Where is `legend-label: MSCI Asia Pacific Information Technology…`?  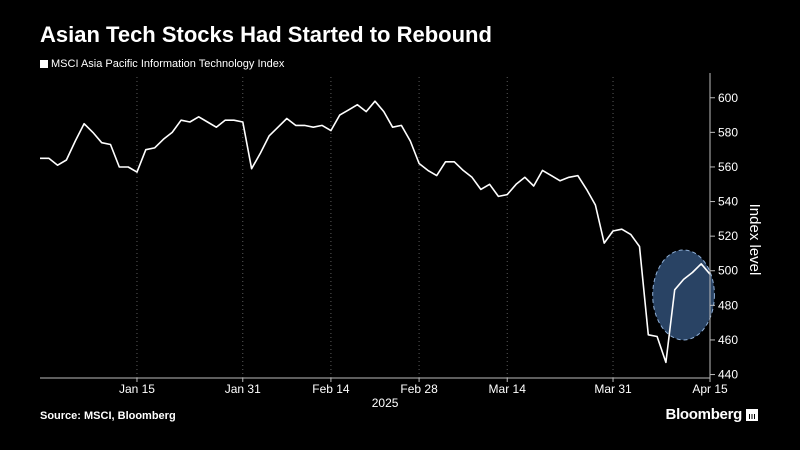 legend-label: MSCI Asia Pacific Information Technology… is located at coordinates (168, 64).